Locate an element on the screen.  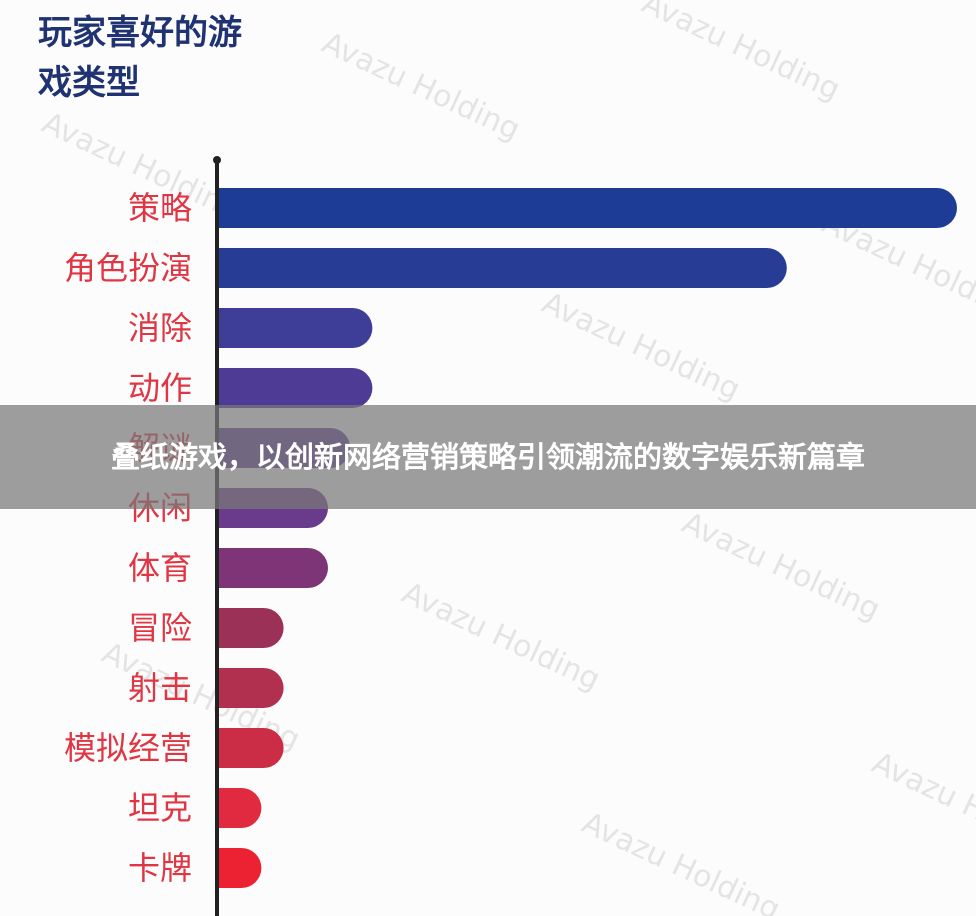
category-label-2: 消除 is located at coordinates (160, 328).